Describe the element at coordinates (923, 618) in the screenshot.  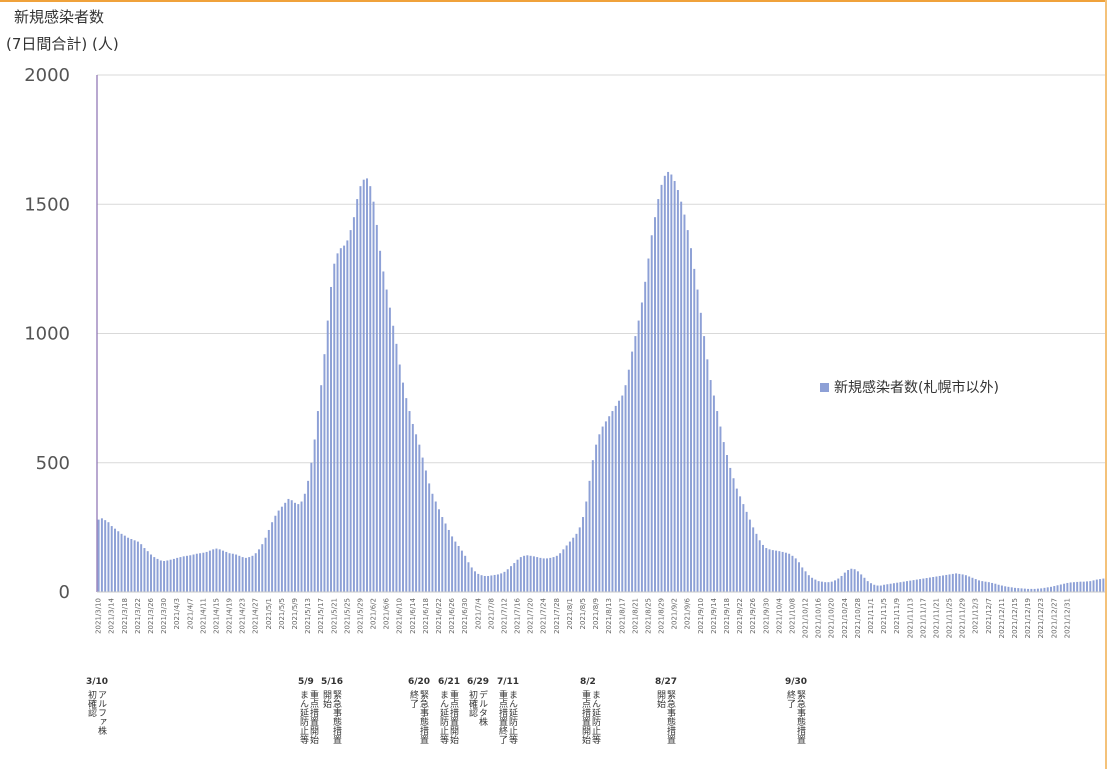
I see `x-tick-label: 2021/11/17` at that location.